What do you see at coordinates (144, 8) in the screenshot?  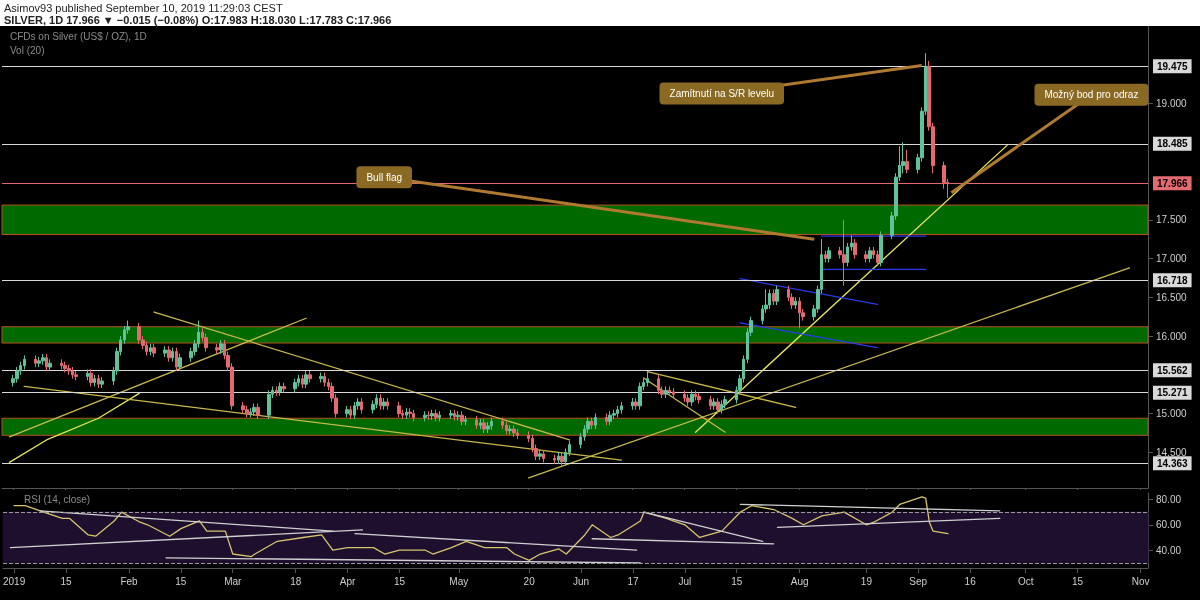 I see `chart-title: Asimov93 published September 10, 2019 11:29:03 CEST` at bounding box center [144, 8].